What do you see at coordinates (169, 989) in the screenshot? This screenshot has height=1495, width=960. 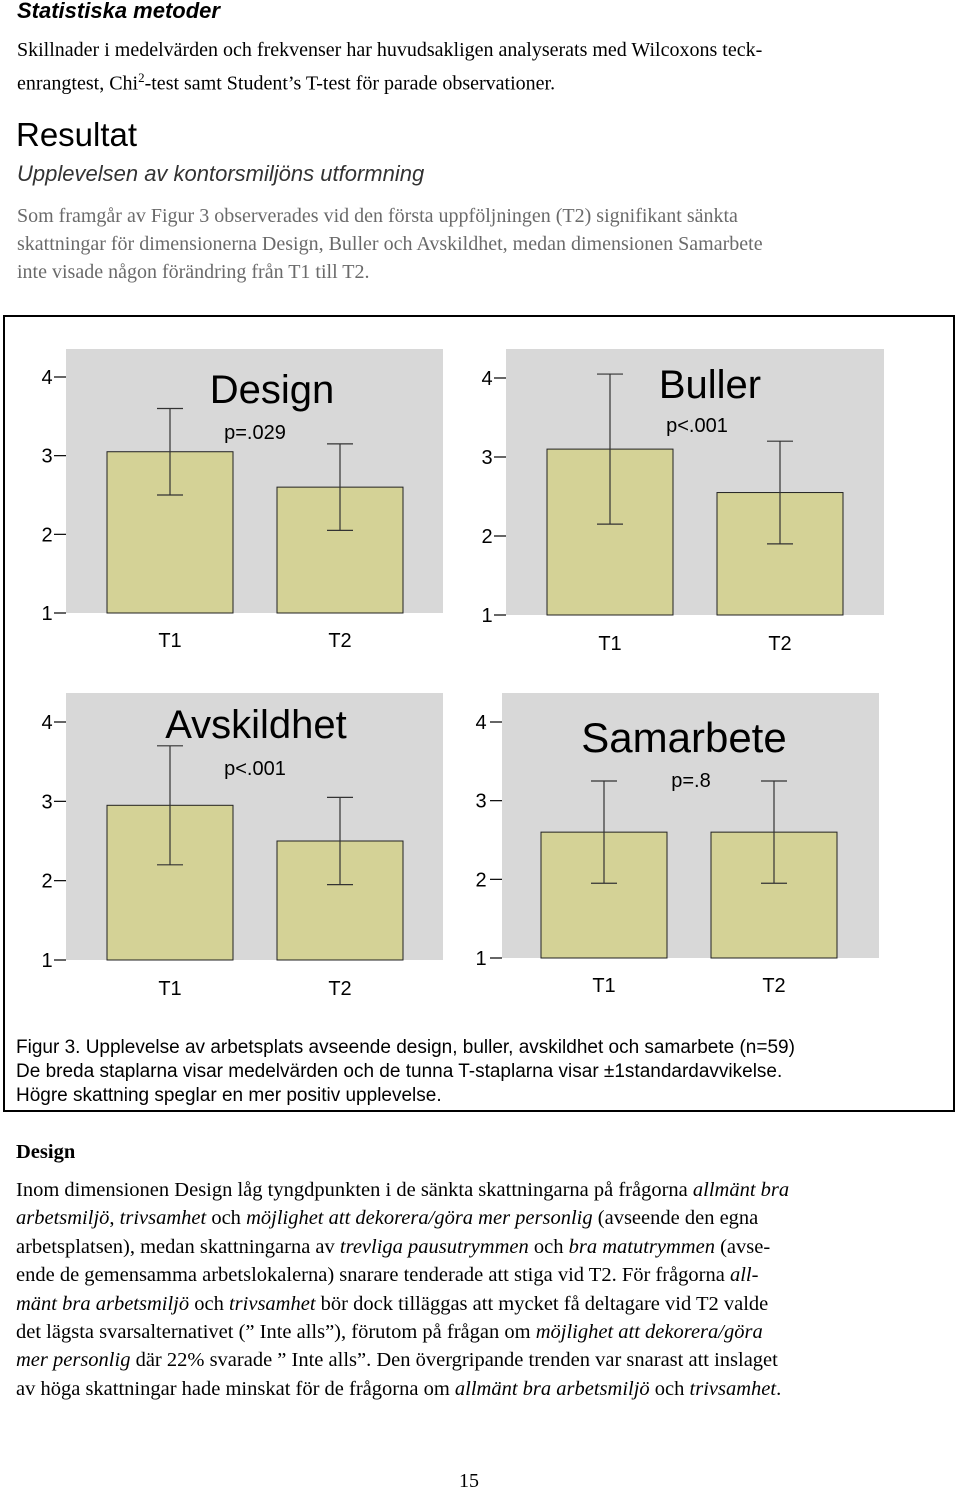 I see `avskildhet-category-label: T1` at bounding box center [169, 989].